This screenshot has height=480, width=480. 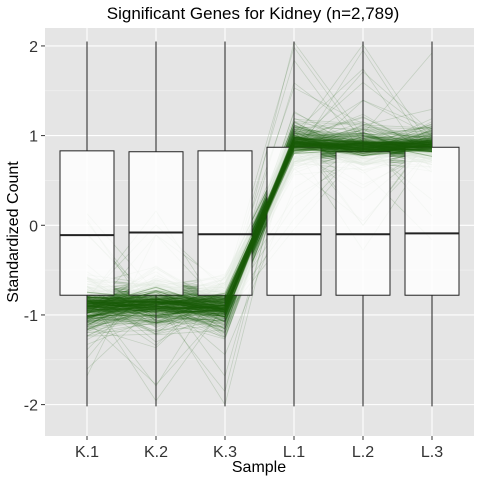 I want to click on box-L.2, so click(x=363, y=224).